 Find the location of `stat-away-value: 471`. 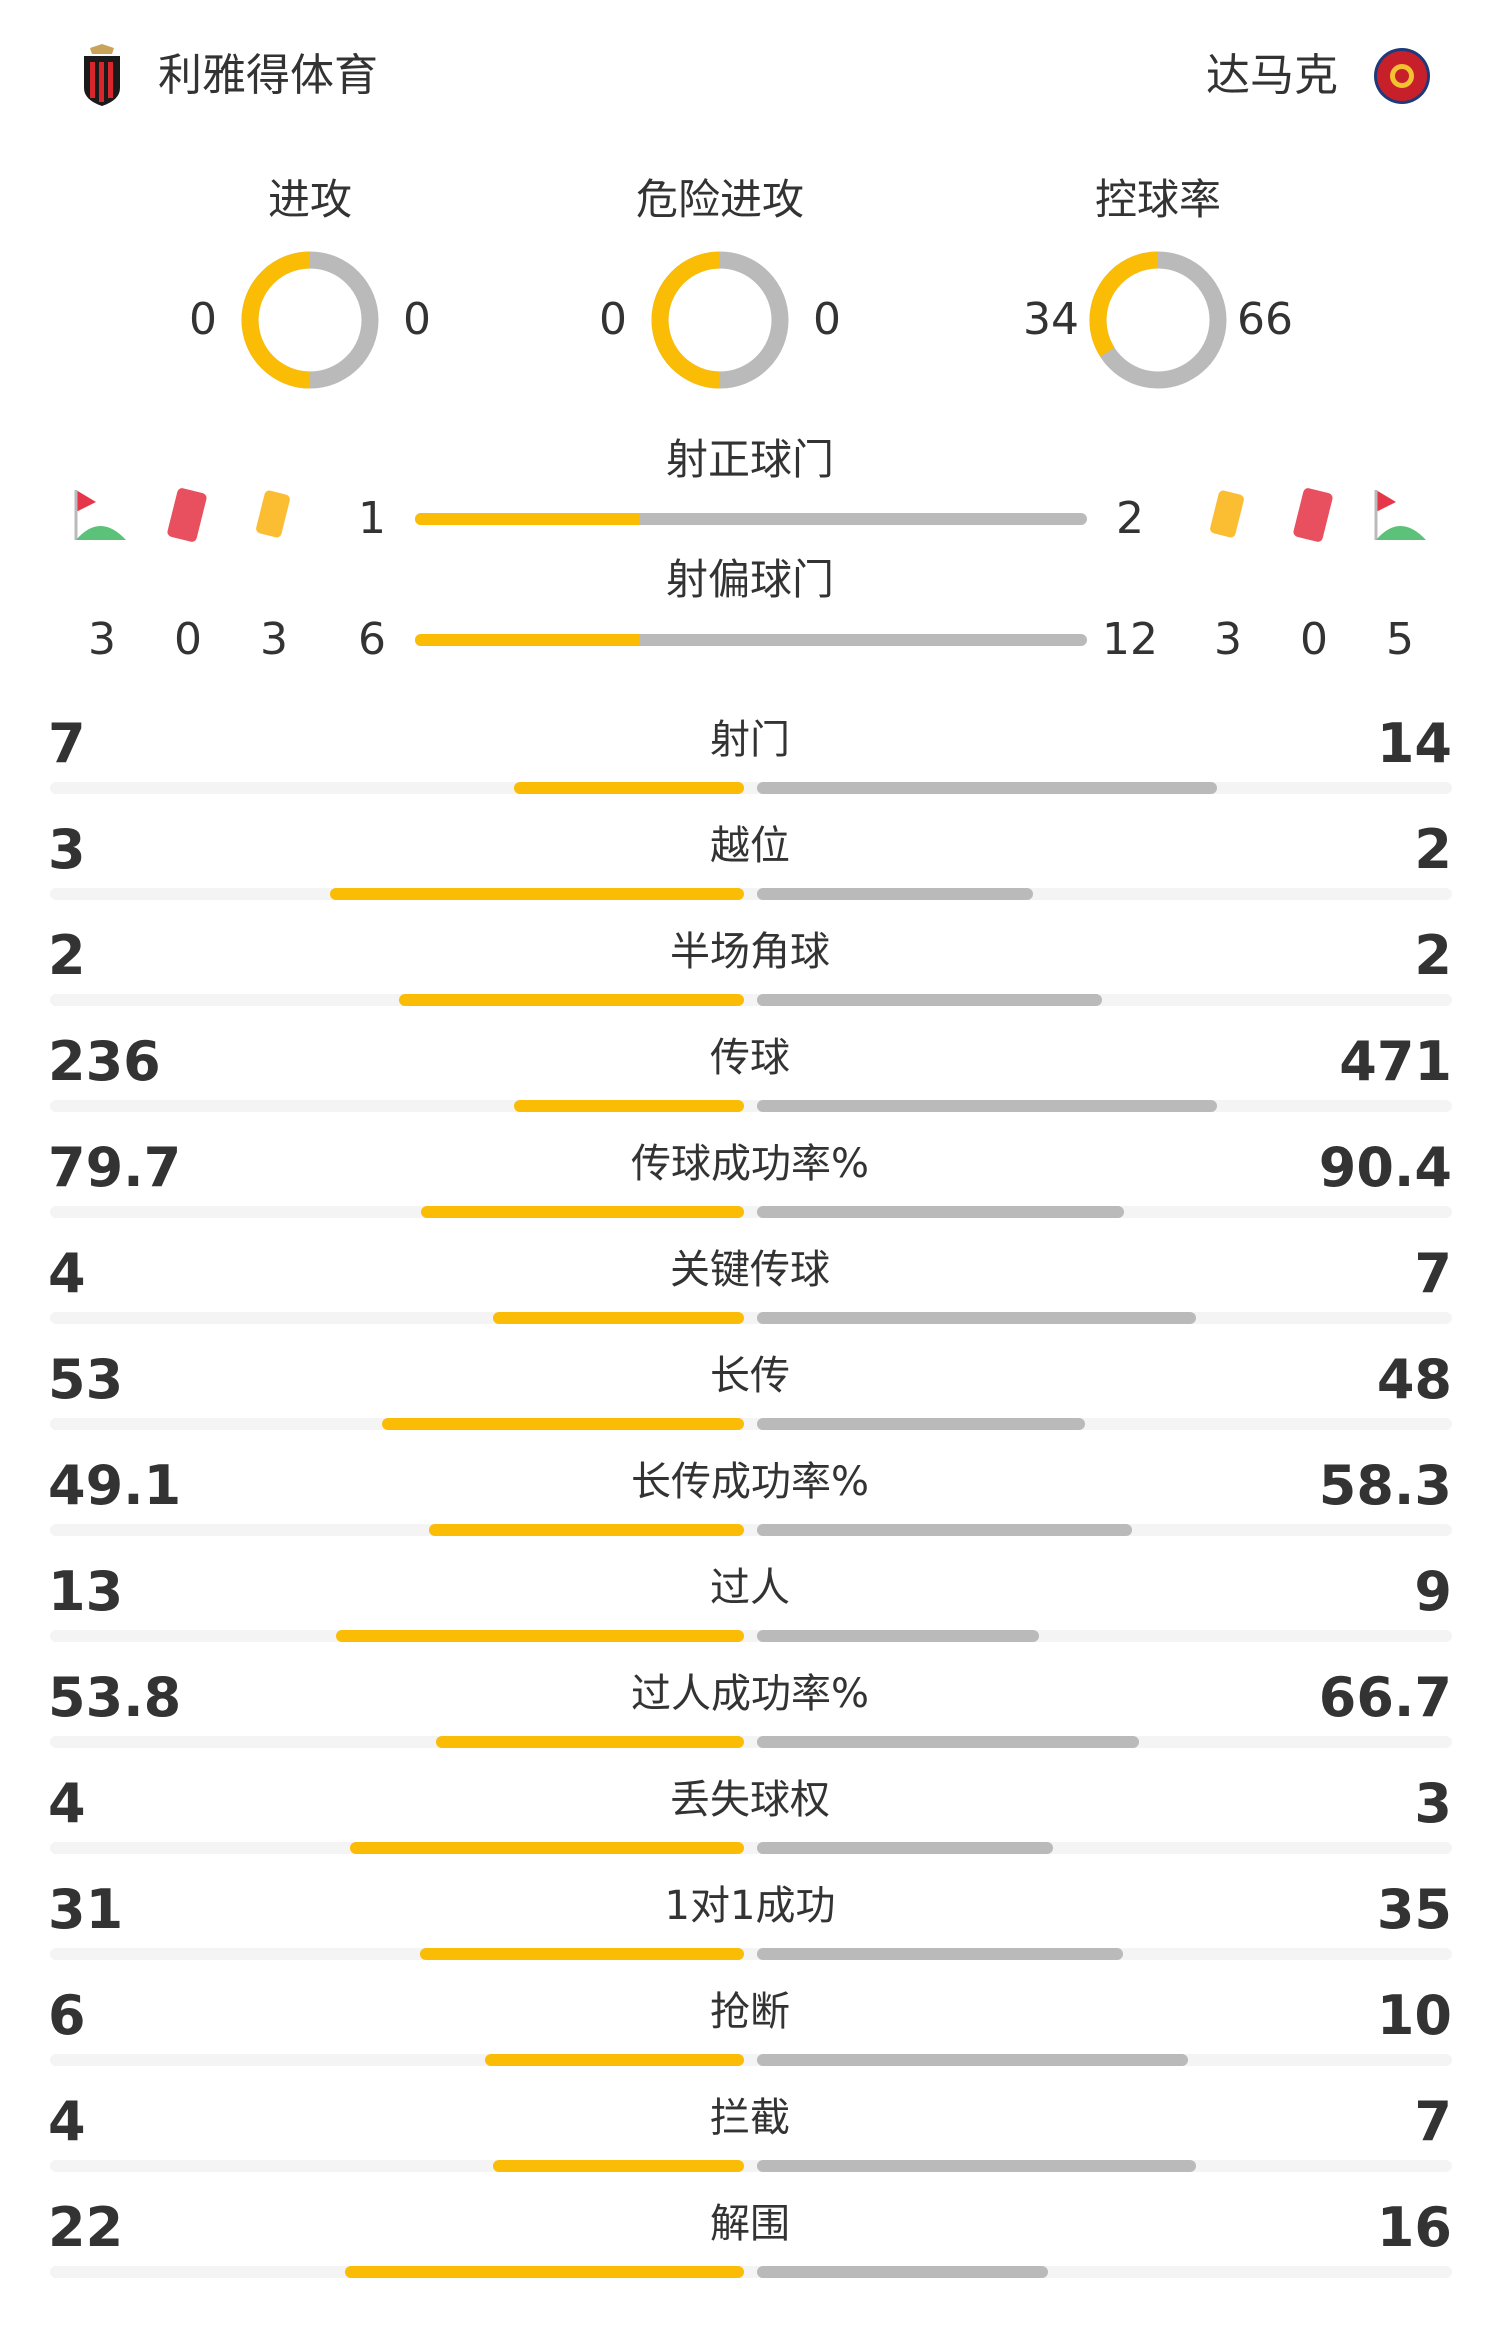

stat-away-value: 471 is located at coordinates (1395, 1061).